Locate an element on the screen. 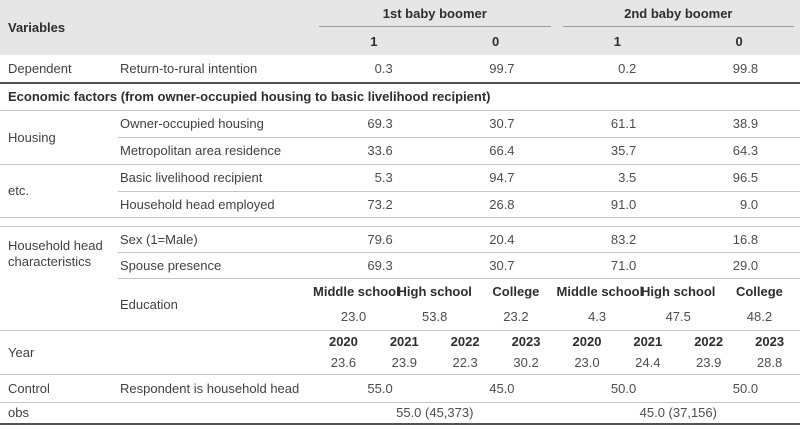  spacer-cell is located at coordinates (400, 222).